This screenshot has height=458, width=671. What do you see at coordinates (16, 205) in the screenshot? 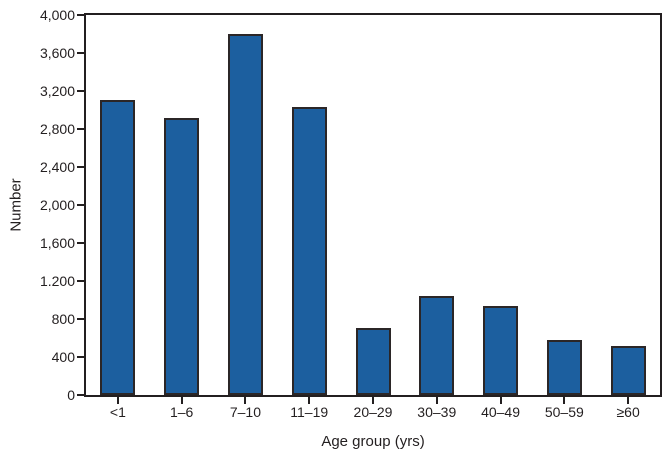
I see `y-axis-title: Number` at bounding box center [16, 205].